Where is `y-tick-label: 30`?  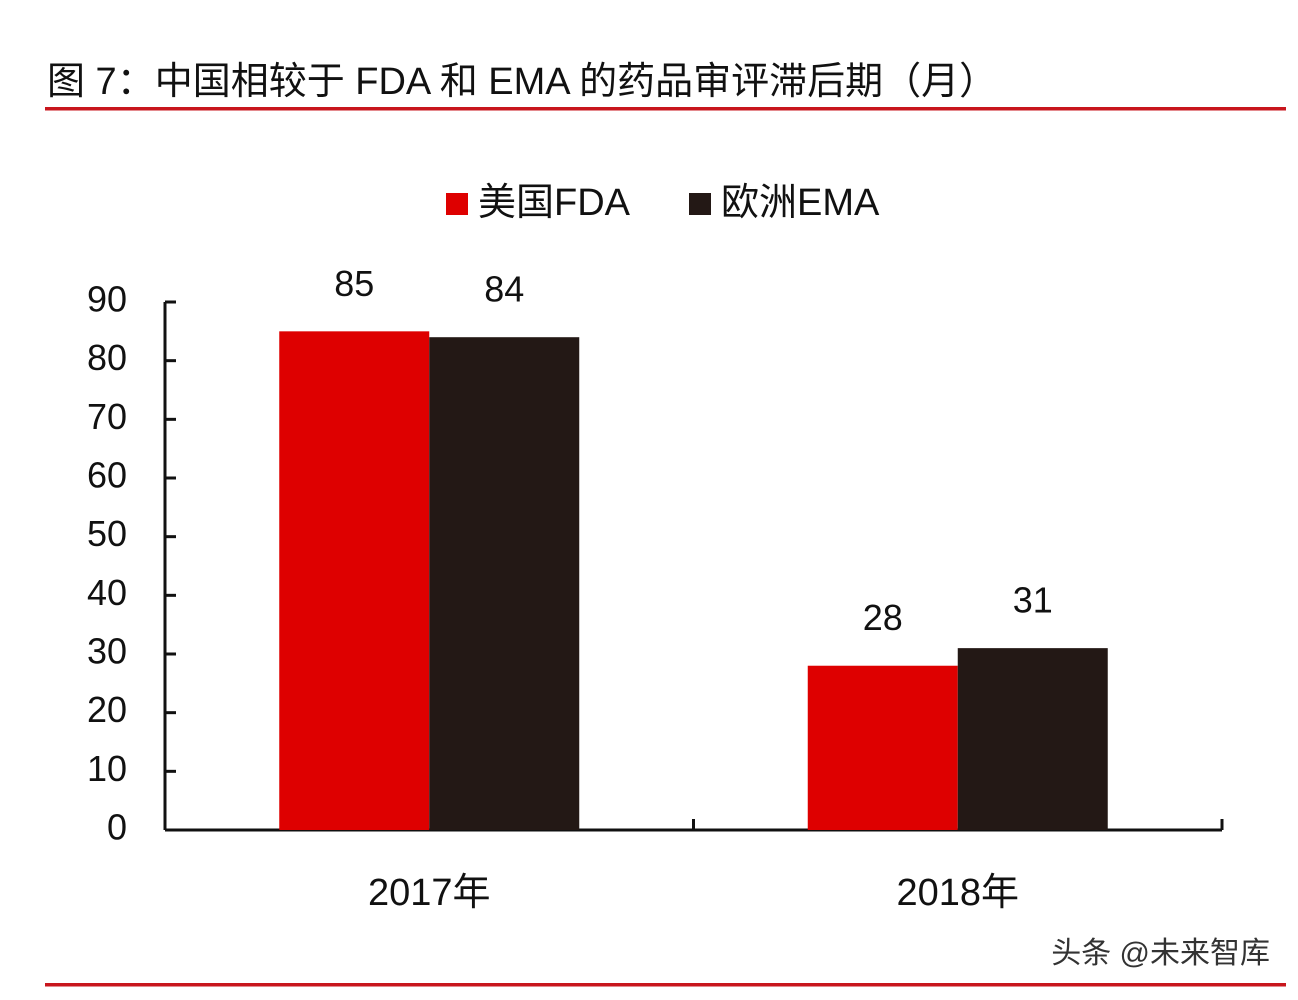
y-tick-label: 30 is located at coordinates (107, 651).